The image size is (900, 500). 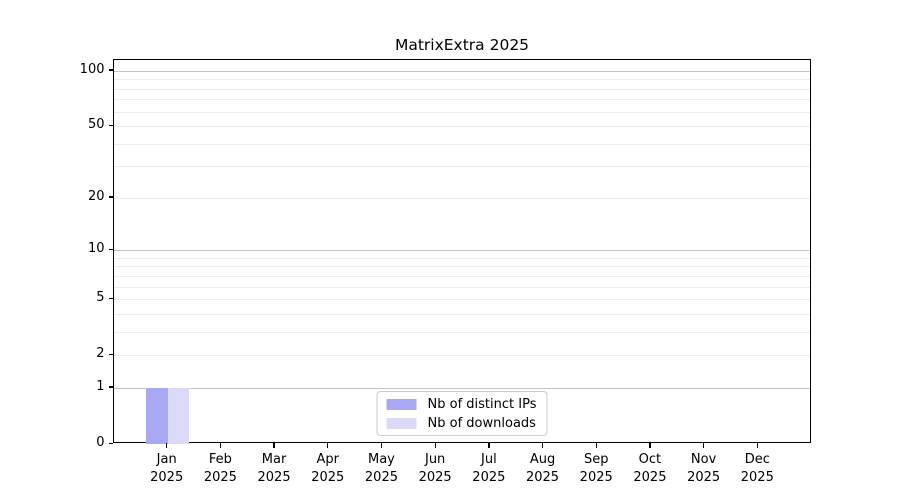 I want to click on x-tick-label: Mar 2025, so click(x=274, y=468).